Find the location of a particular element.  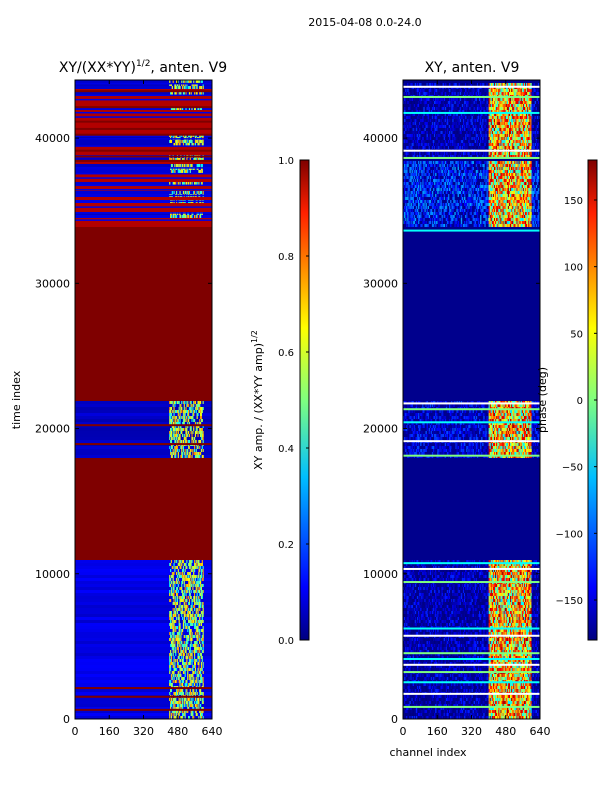

heatmap-stripe is located at coordinates (143, 220).